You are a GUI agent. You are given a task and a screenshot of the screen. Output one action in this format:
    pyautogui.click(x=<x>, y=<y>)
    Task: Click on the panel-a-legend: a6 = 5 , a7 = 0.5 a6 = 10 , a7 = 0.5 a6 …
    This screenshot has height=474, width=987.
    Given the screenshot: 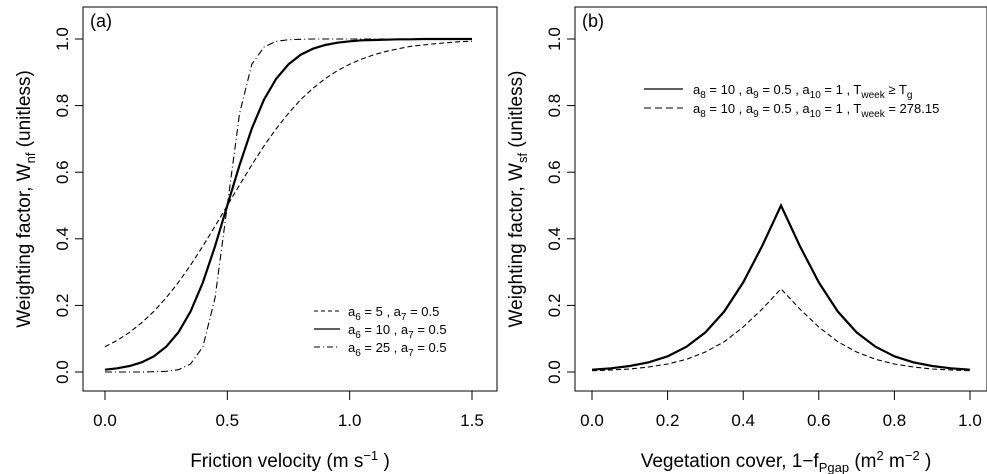 What is the action you would take?
    pyautogui.click(x=380, y=331)
    